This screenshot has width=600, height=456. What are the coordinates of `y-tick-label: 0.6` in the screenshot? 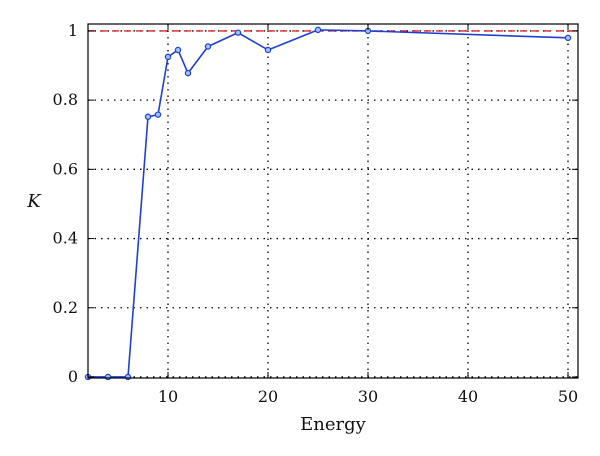 It's located at (65, 168).